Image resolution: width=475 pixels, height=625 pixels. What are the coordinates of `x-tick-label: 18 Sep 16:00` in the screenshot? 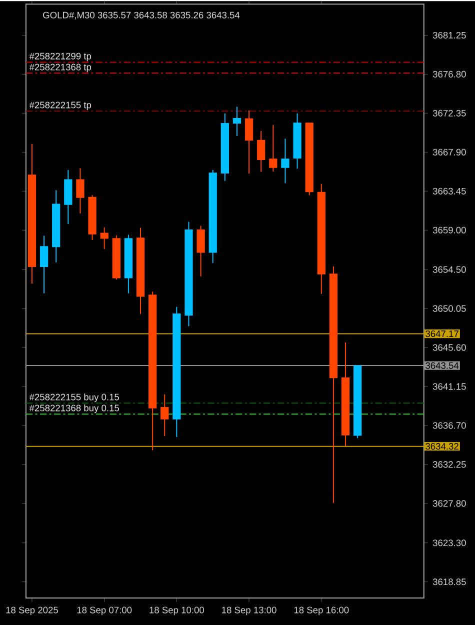 It's located at (321, 611).